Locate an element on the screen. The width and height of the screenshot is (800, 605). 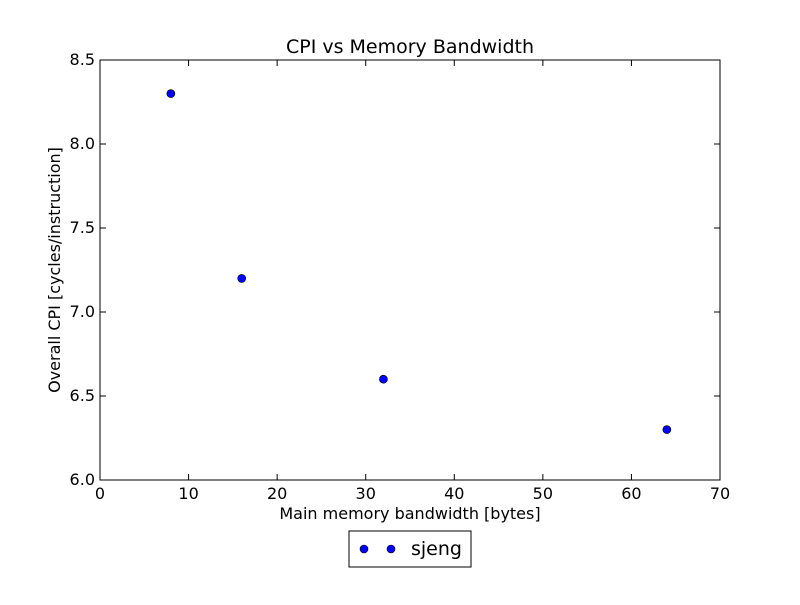
x-tick-label: 40 is located at coordinates (454, 493).